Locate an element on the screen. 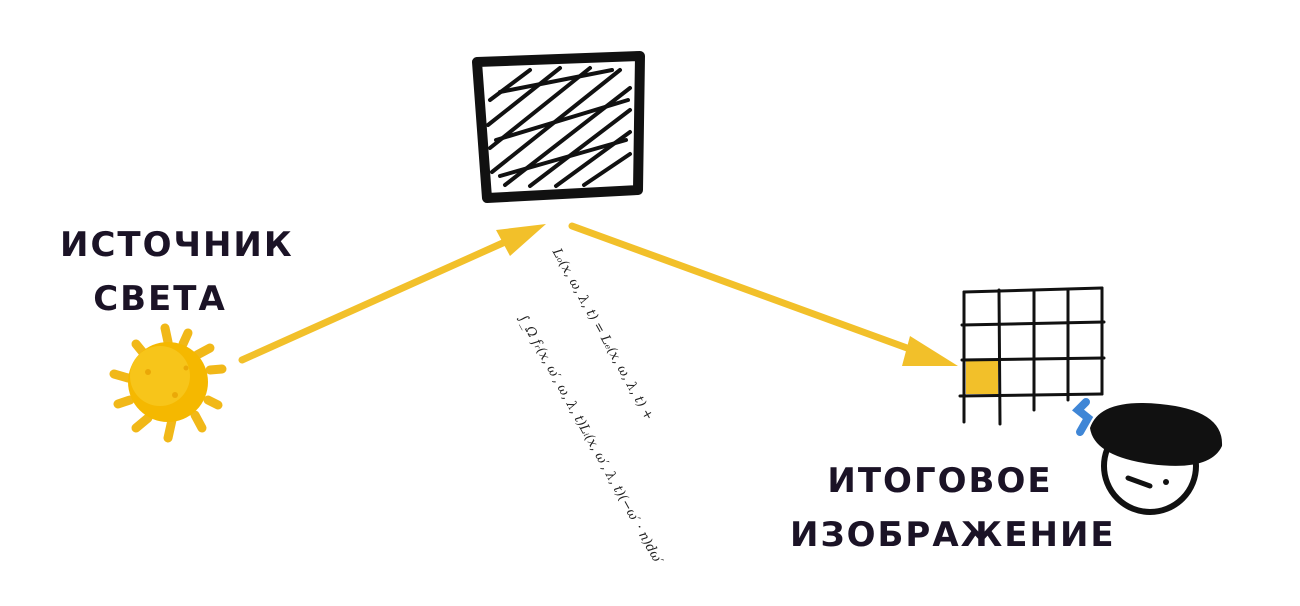 The width and height of the screenshot is (1300, 606). lit-pixel is located at coordinates (982, 377).